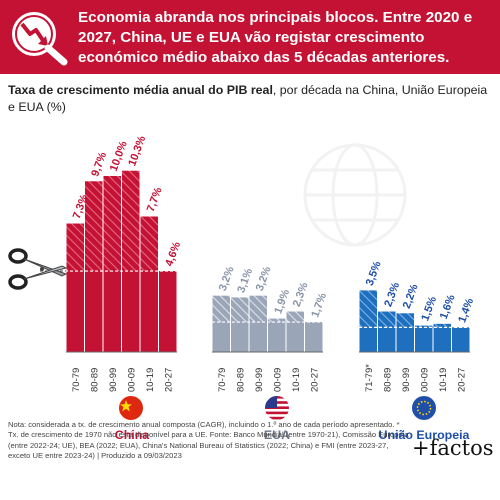 This screenshot has height=500, width=500. Describe the element at coordinates (131, 380) in the screenshot. I see `category-label-china-3: 00-09` at that location.